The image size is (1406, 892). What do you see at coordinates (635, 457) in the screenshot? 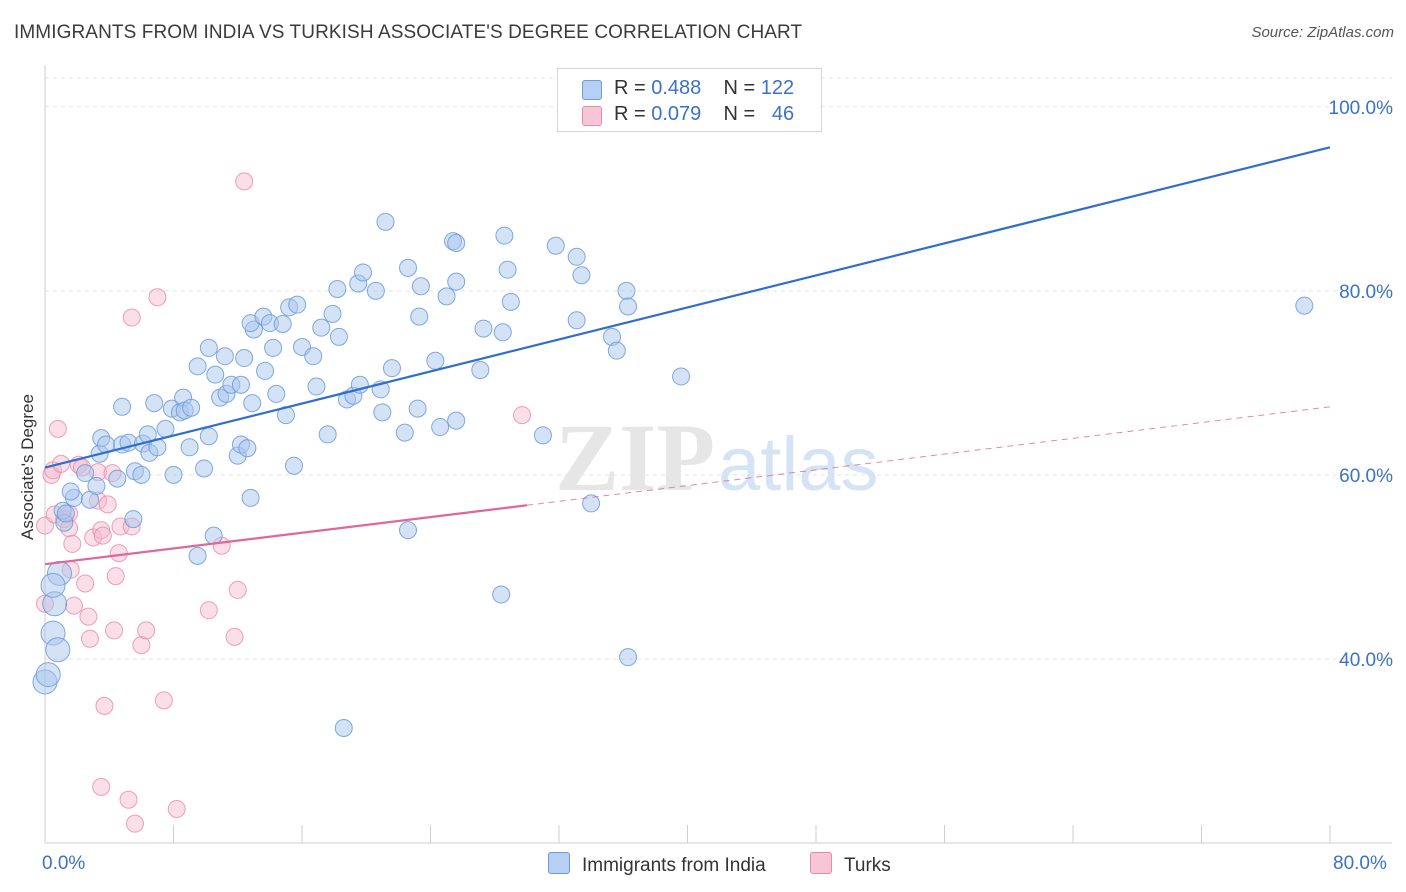
I see `watermark-zip: ZIP` at bounding box center [635, 457].